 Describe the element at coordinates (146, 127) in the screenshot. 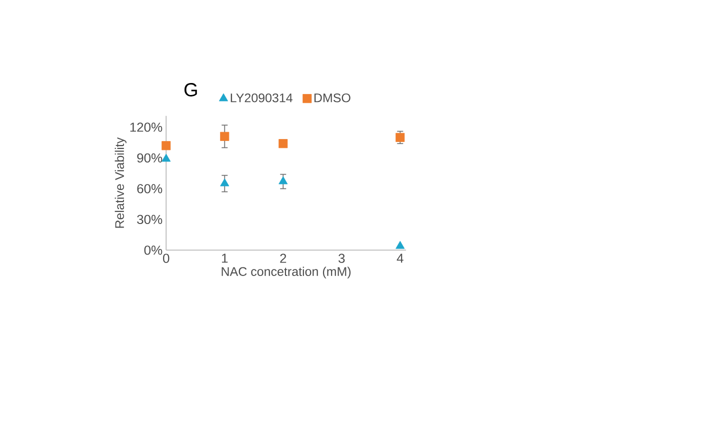

I see `y-tick-label: 120%` at that location.